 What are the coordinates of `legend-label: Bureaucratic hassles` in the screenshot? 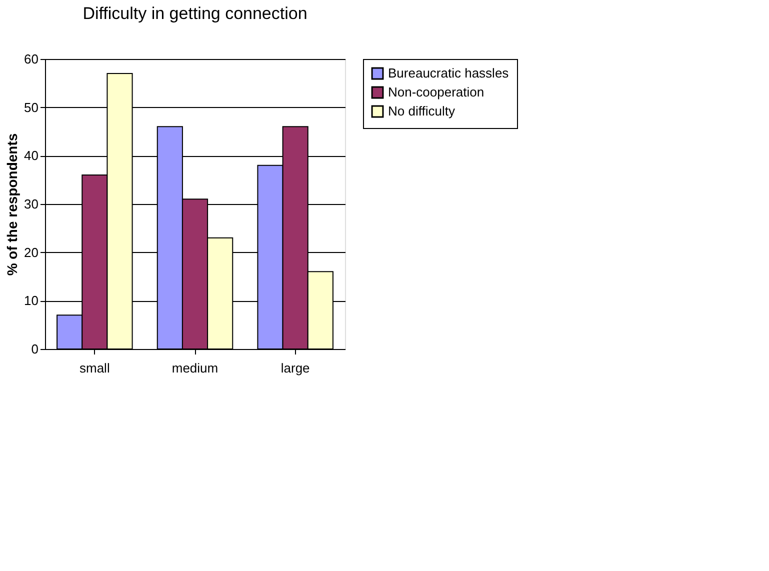 It's located at (449, 73).